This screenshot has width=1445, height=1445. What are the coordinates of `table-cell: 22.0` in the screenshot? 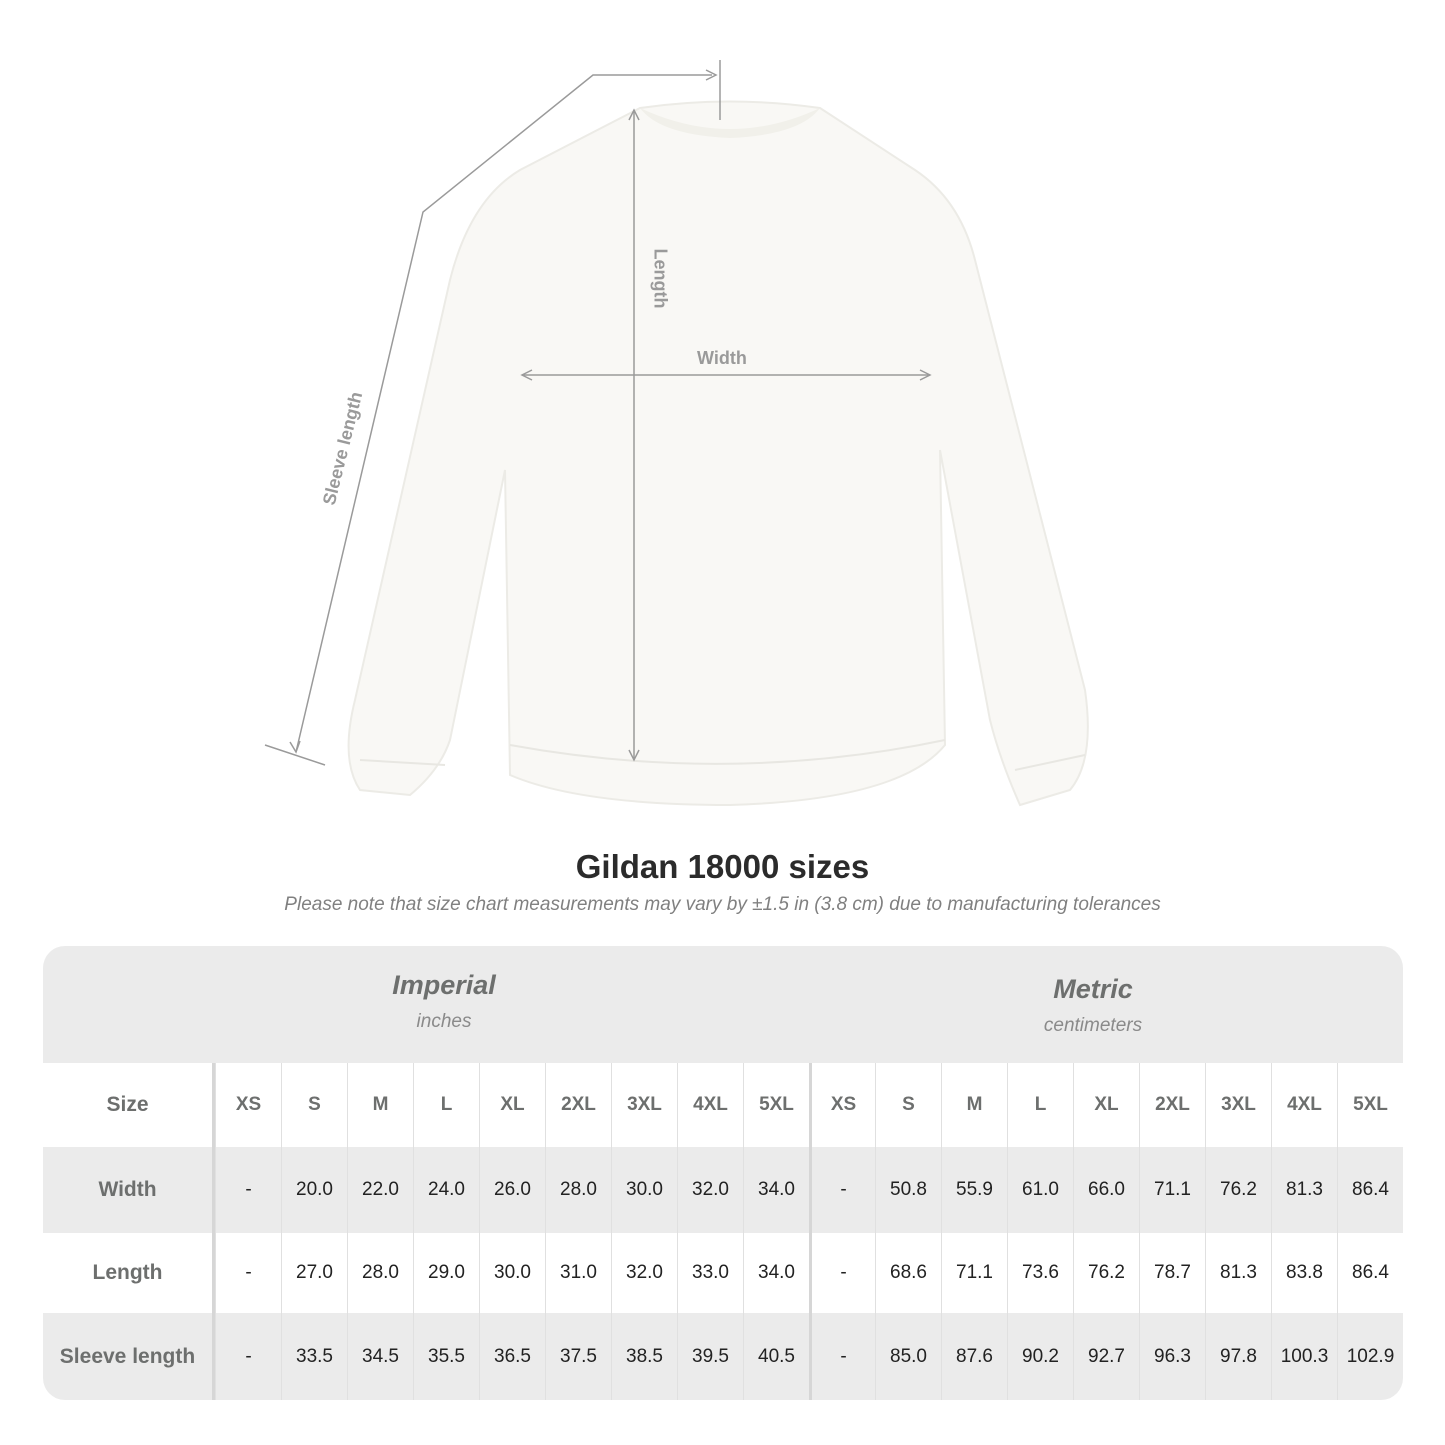 It's located at (380, 1190).